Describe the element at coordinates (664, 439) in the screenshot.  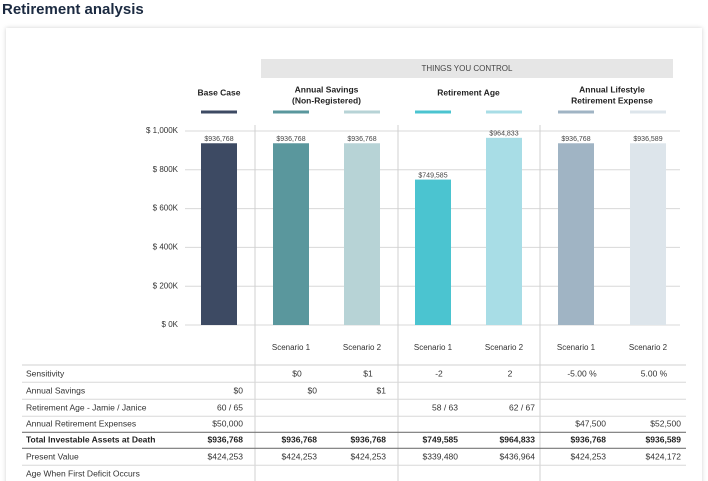
I see `table-cell: $936,589` at that location.